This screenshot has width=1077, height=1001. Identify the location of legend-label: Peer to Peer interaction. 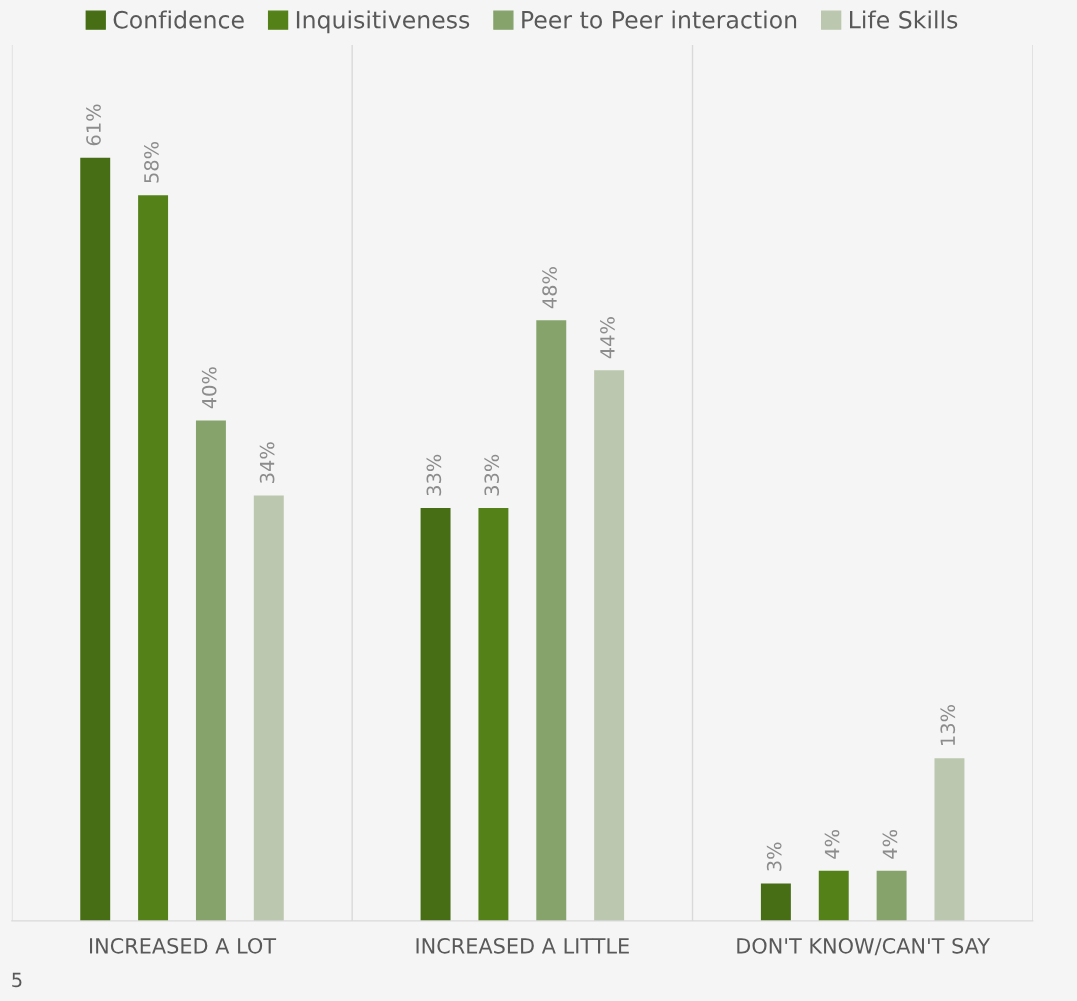
(659, 19).